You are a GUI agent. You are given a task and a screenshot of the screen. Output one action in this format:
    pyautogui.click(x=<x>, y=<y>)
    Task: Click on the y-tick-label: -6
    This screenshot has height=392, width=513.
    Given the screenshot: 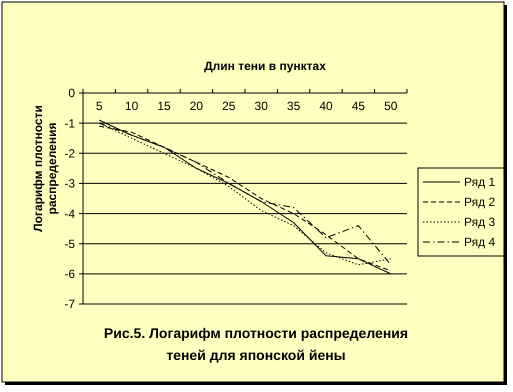 What is the action you would take?
    pyautogui.click(x=70, y=274)
    